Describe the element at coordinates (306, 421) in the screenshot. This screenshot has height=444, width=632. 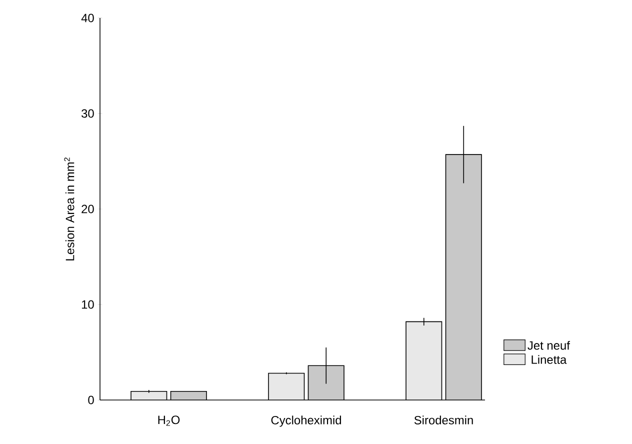
I see `x-tick-label: Cycloheximid` at that location.